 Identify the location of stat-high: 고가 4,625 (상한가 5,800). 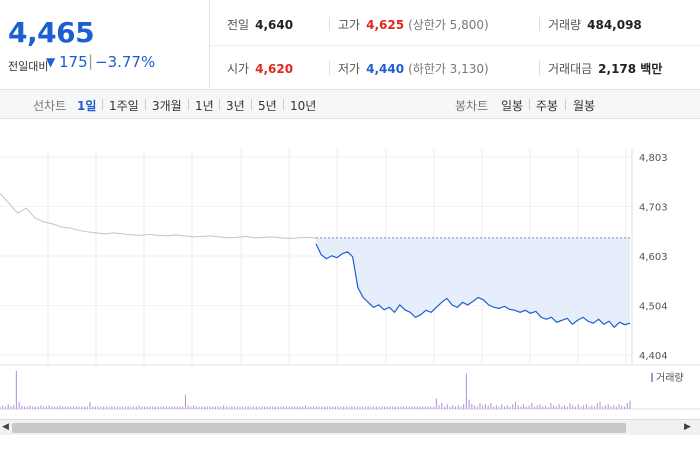
(413, 24).